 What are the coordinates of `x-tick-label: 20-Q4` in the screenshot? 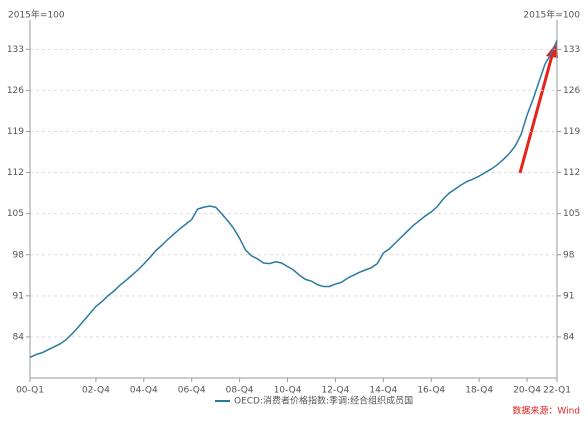 It's located at (527, 391).